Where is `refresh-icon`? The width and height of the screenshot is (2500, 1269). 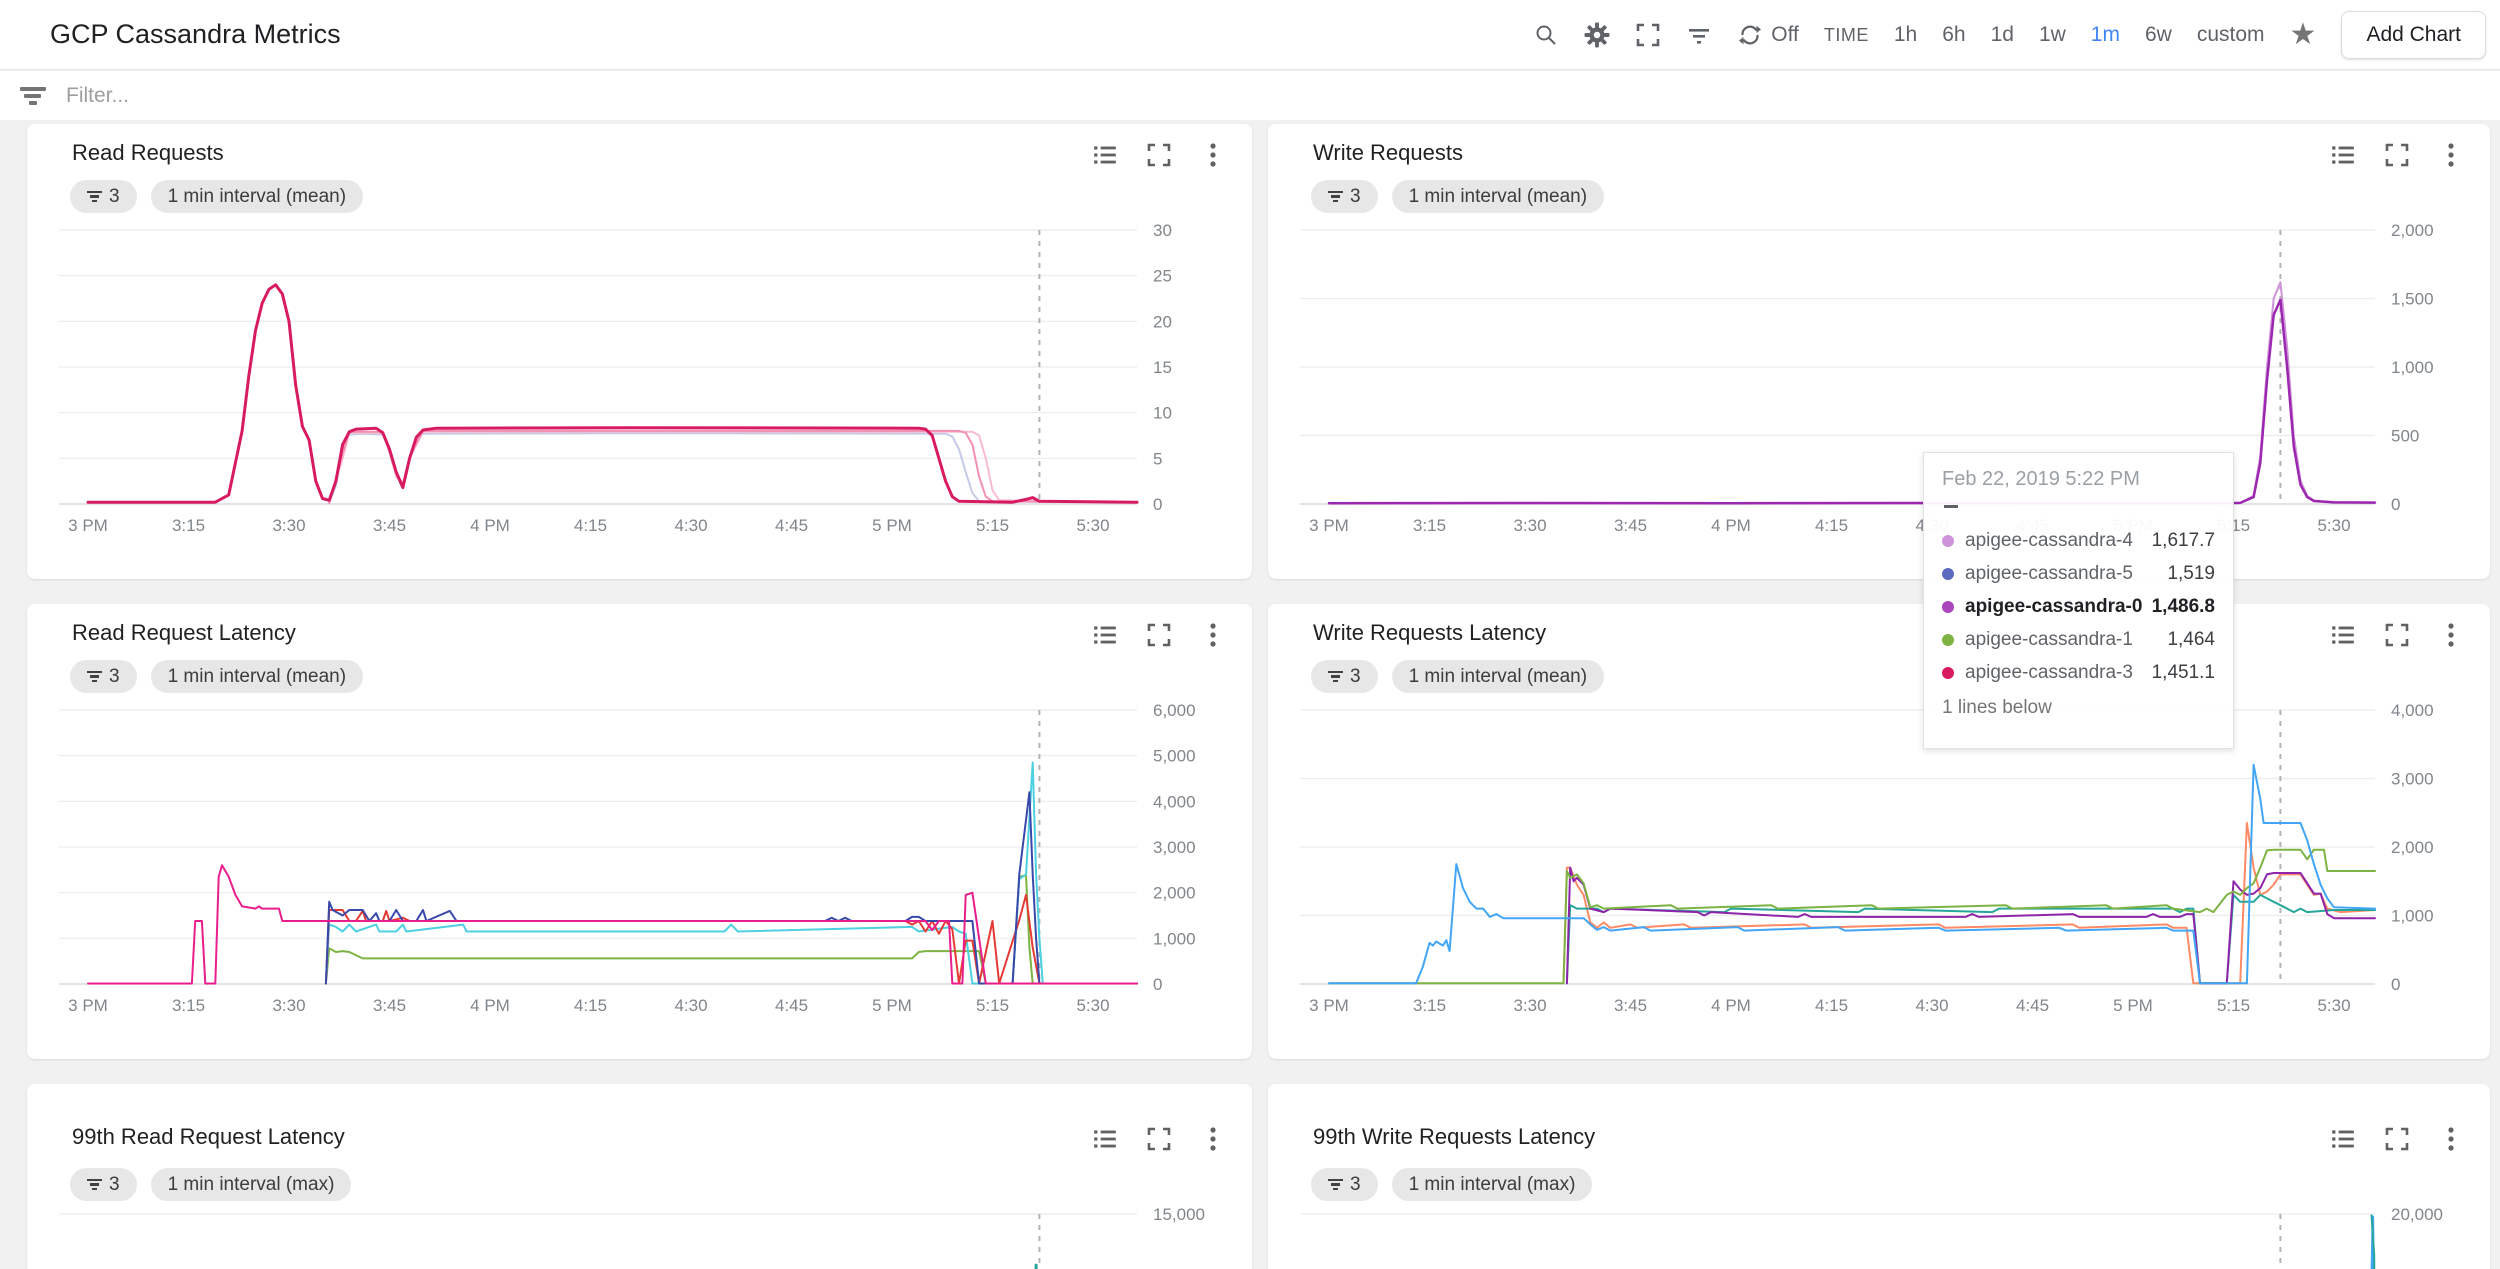
refresh-icon is located at coordinates (1750, 35).